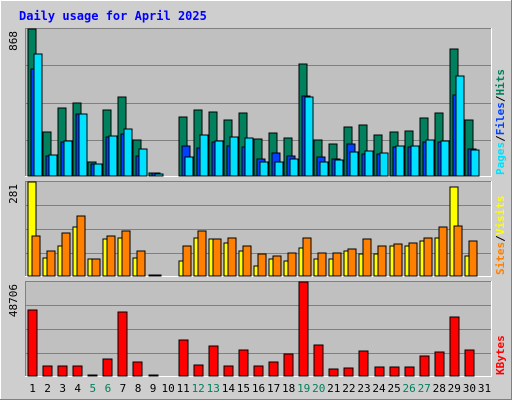 The width and height of the screenshot is (512, 400). Describe the element at coordinates (258, 388) in the screenshot. I see `x-tick-label-16: 16` at that location.